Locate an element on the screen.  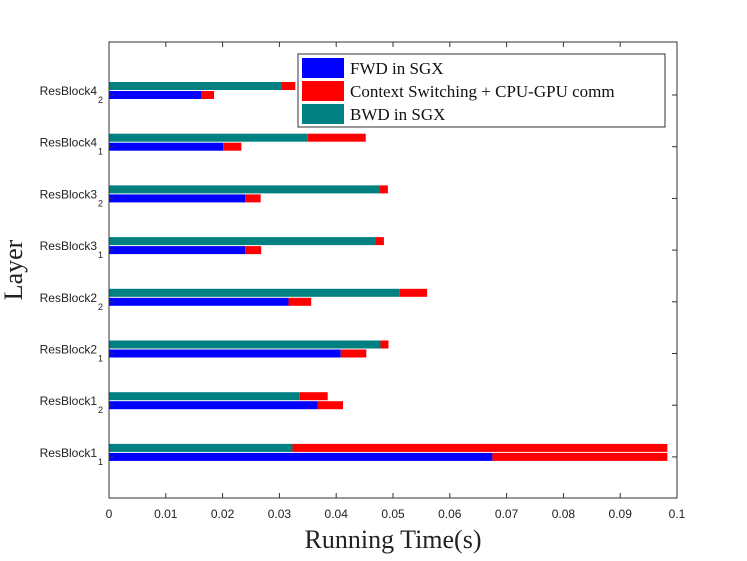
legend-label-comm: Context Switching + CPU-GPU comm is located at coordinates (482, 91).